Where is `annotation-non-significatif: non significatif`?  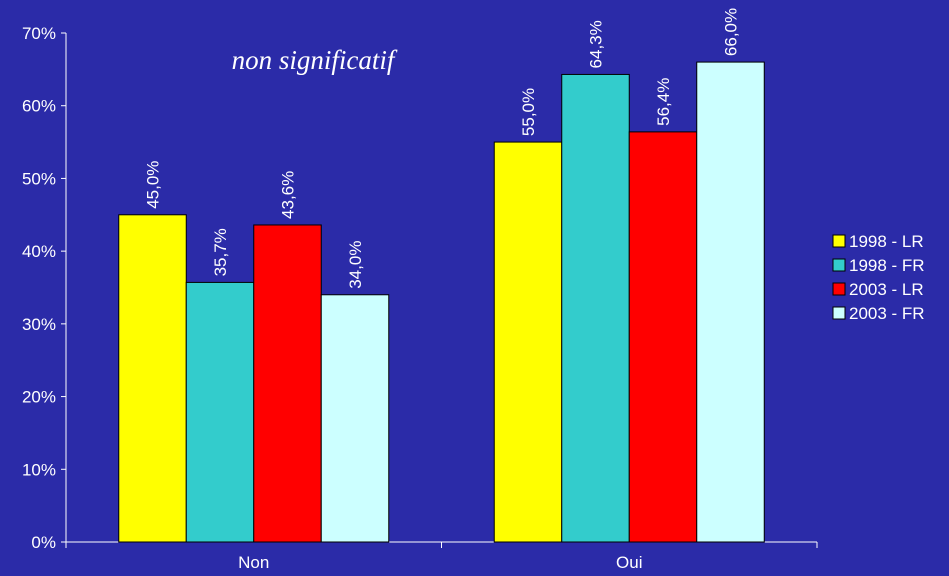
annotation-non-significatif: non significatif is located at coordinates (315, 60).